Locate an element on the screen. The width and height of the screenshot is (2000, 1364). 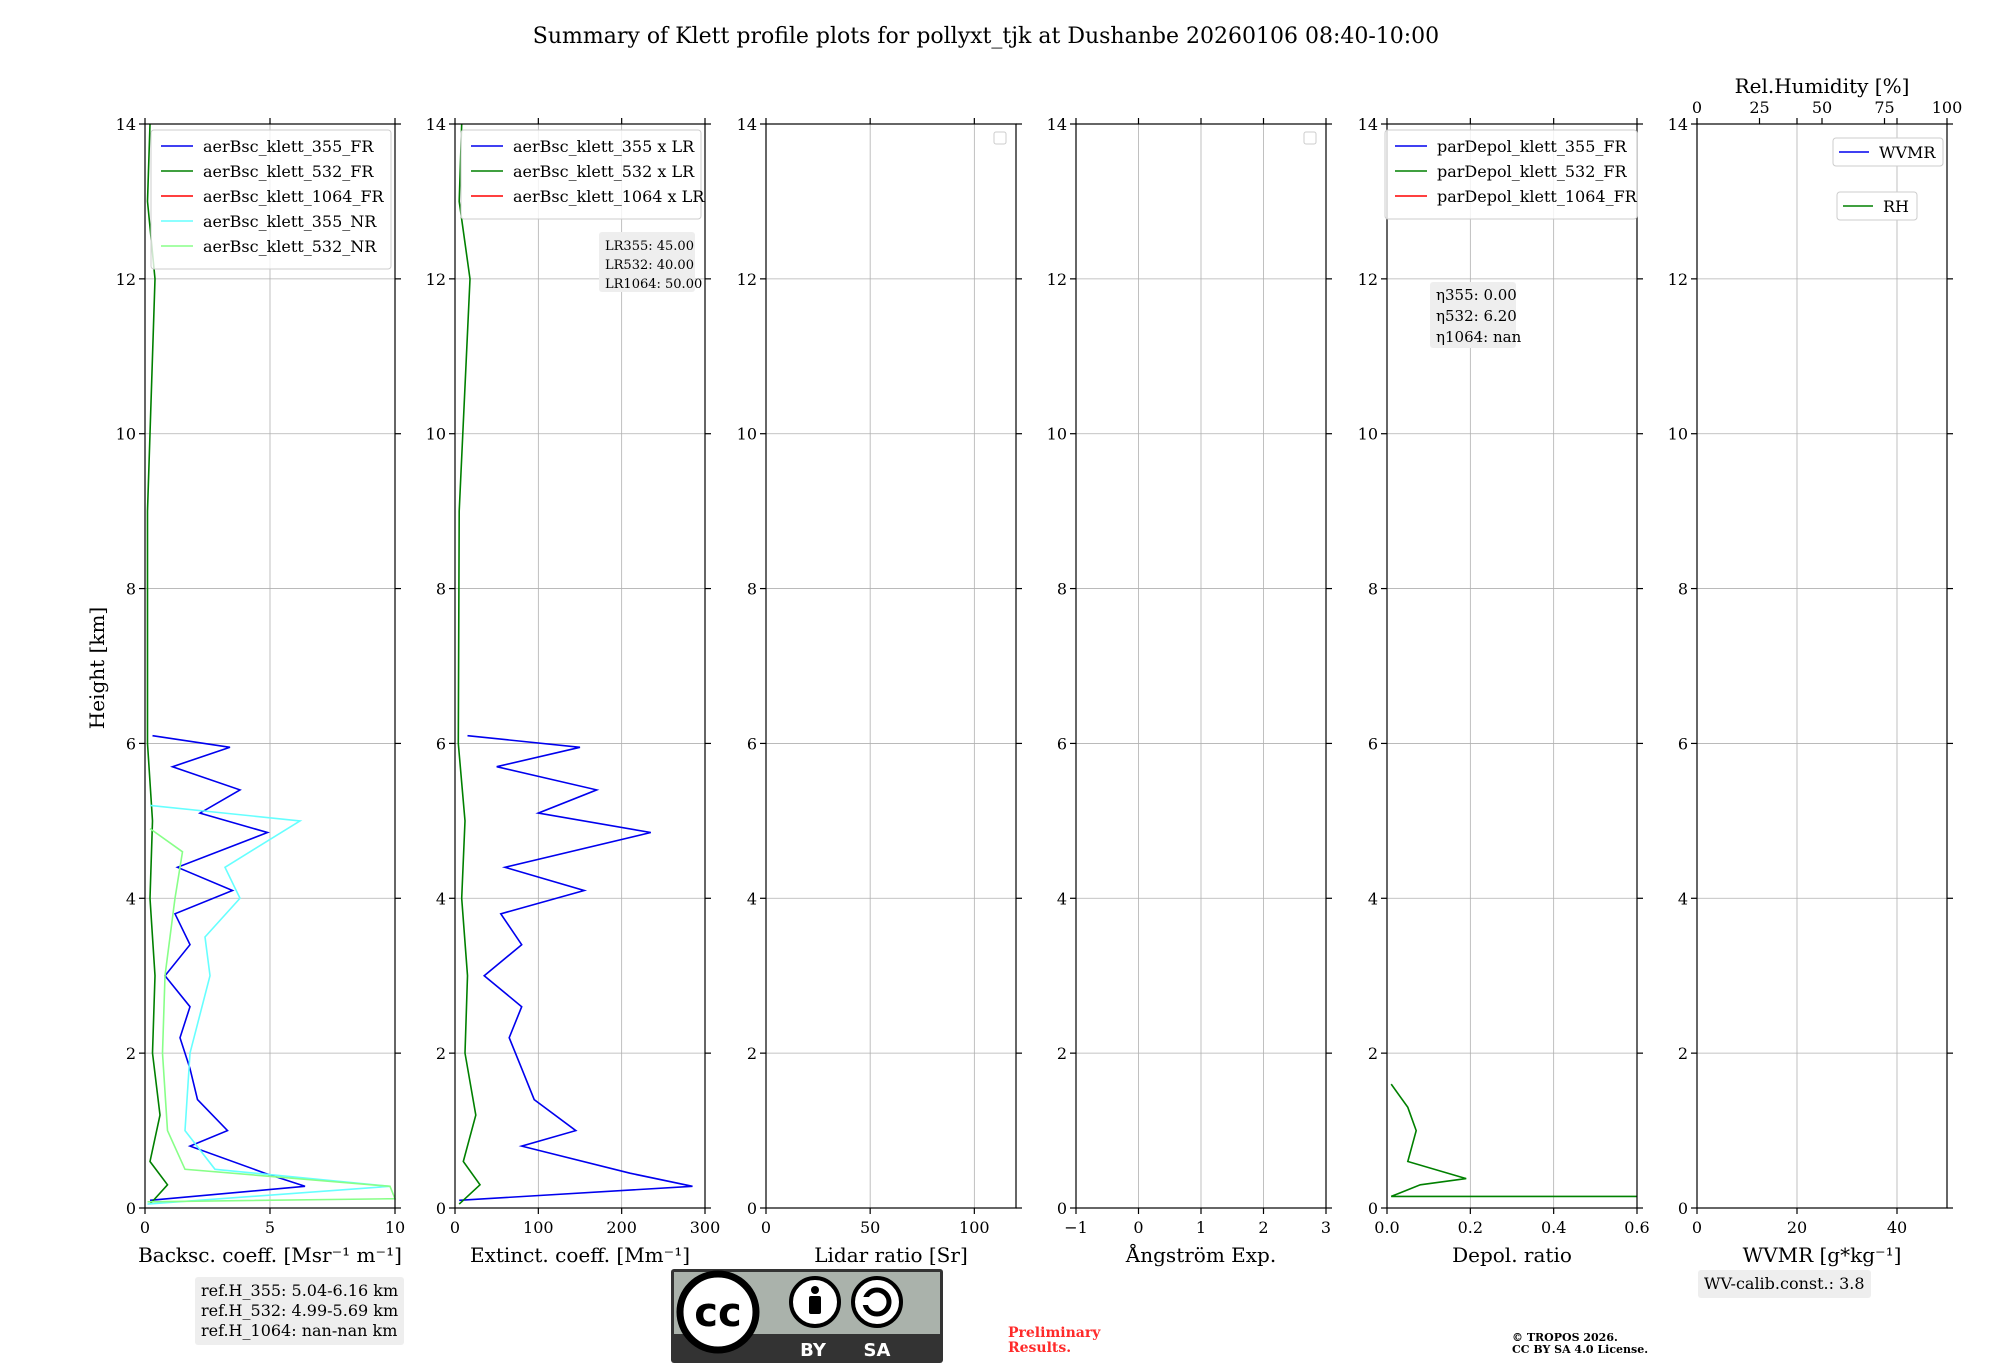
lidar-ratio-box is located at coordinates (647, 262).